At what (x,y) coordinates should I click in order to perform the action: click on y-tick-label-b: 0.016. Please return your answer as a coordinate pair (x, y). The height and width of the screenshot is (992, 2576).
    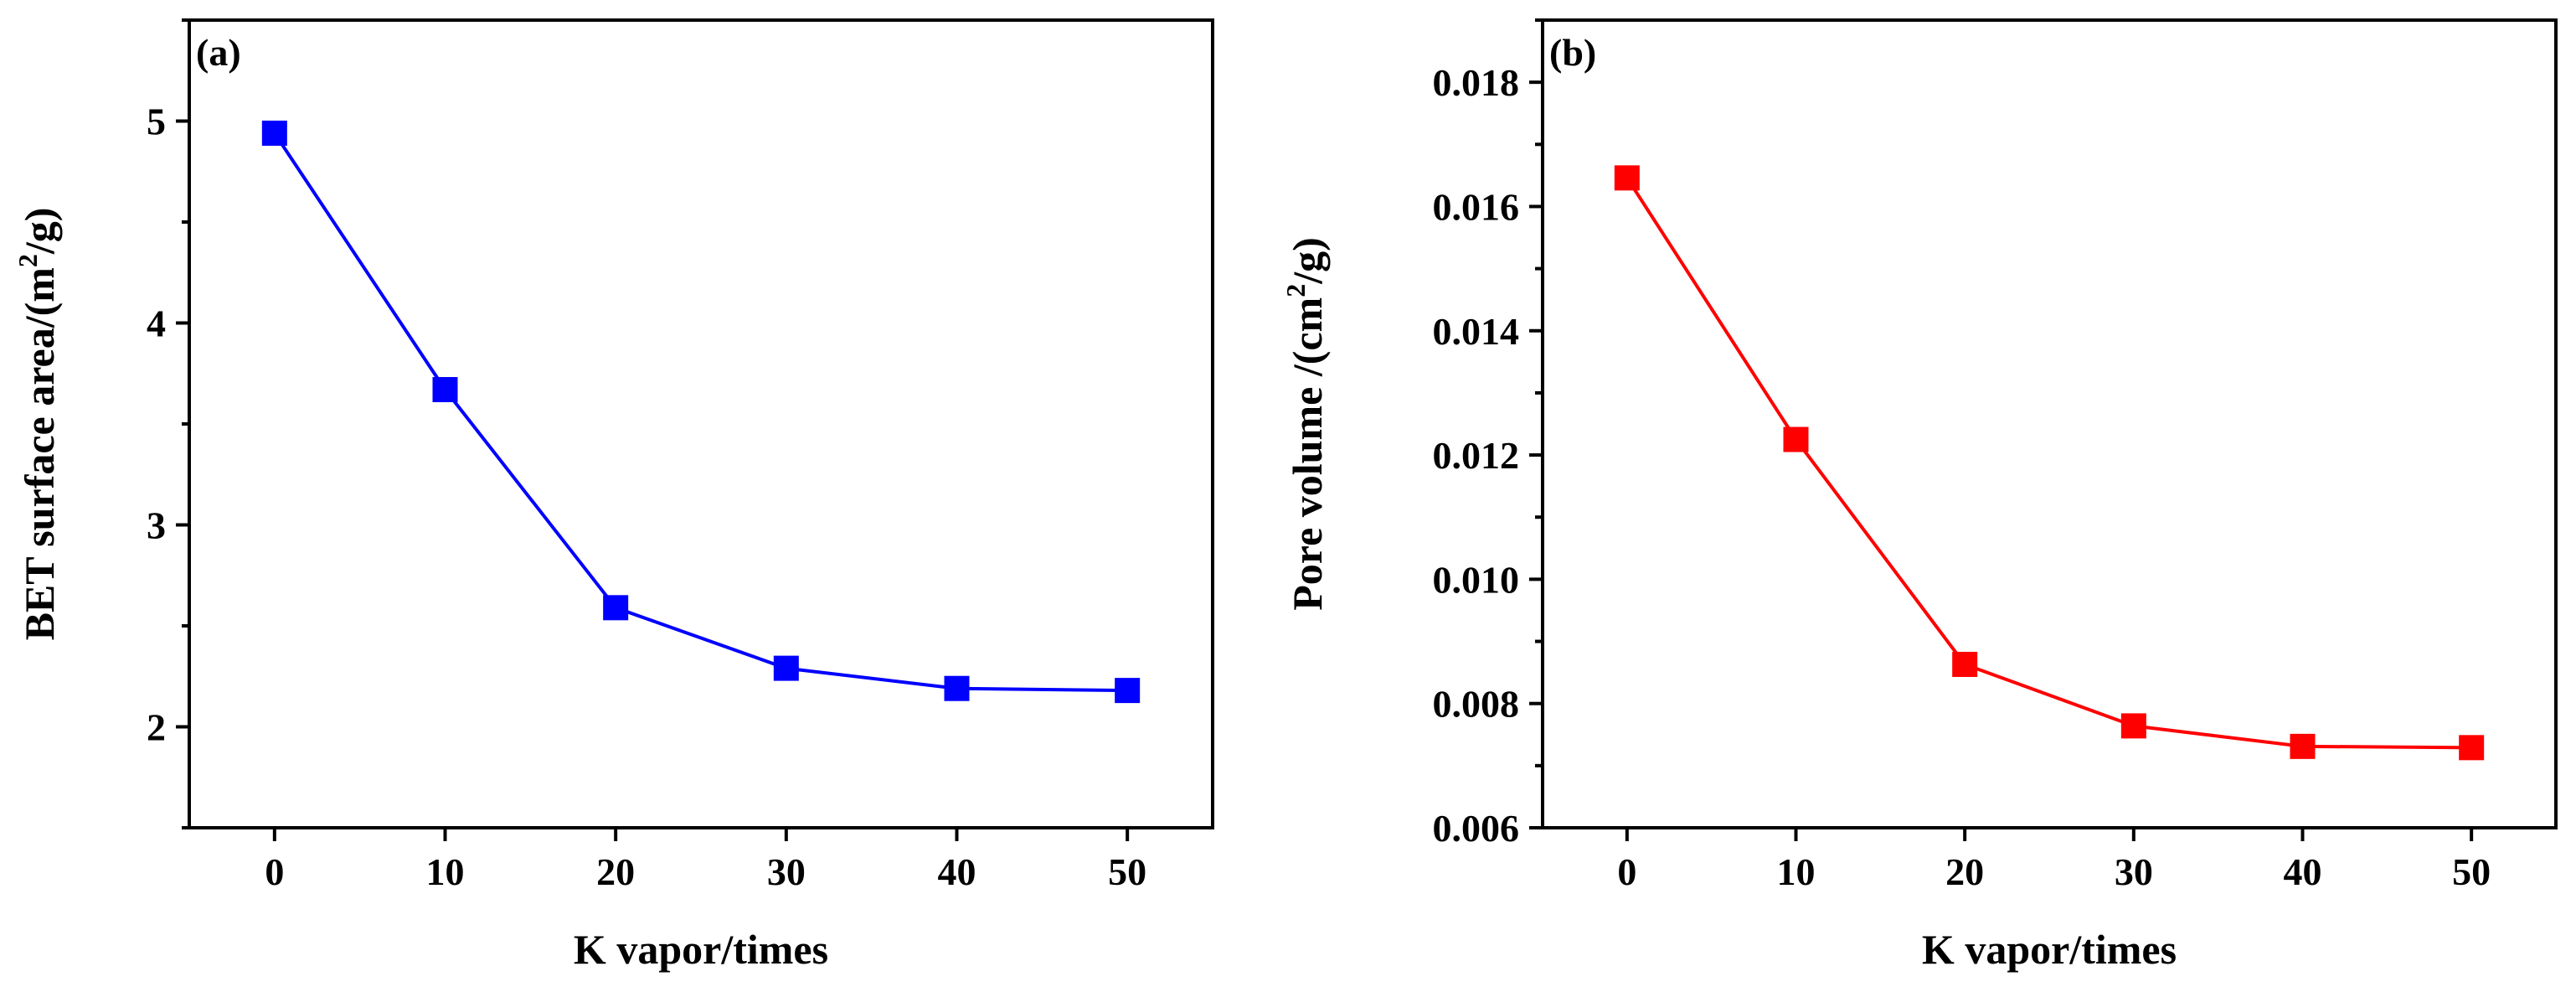
    Looking at the image, I should click on (1476, 206).